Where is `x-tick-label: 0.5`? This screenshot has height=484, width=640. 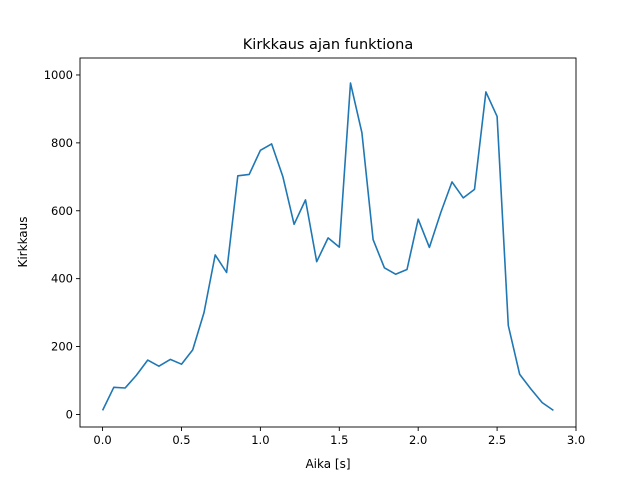 x-tick-label: 0.5 is located at coordinates (181, 440).